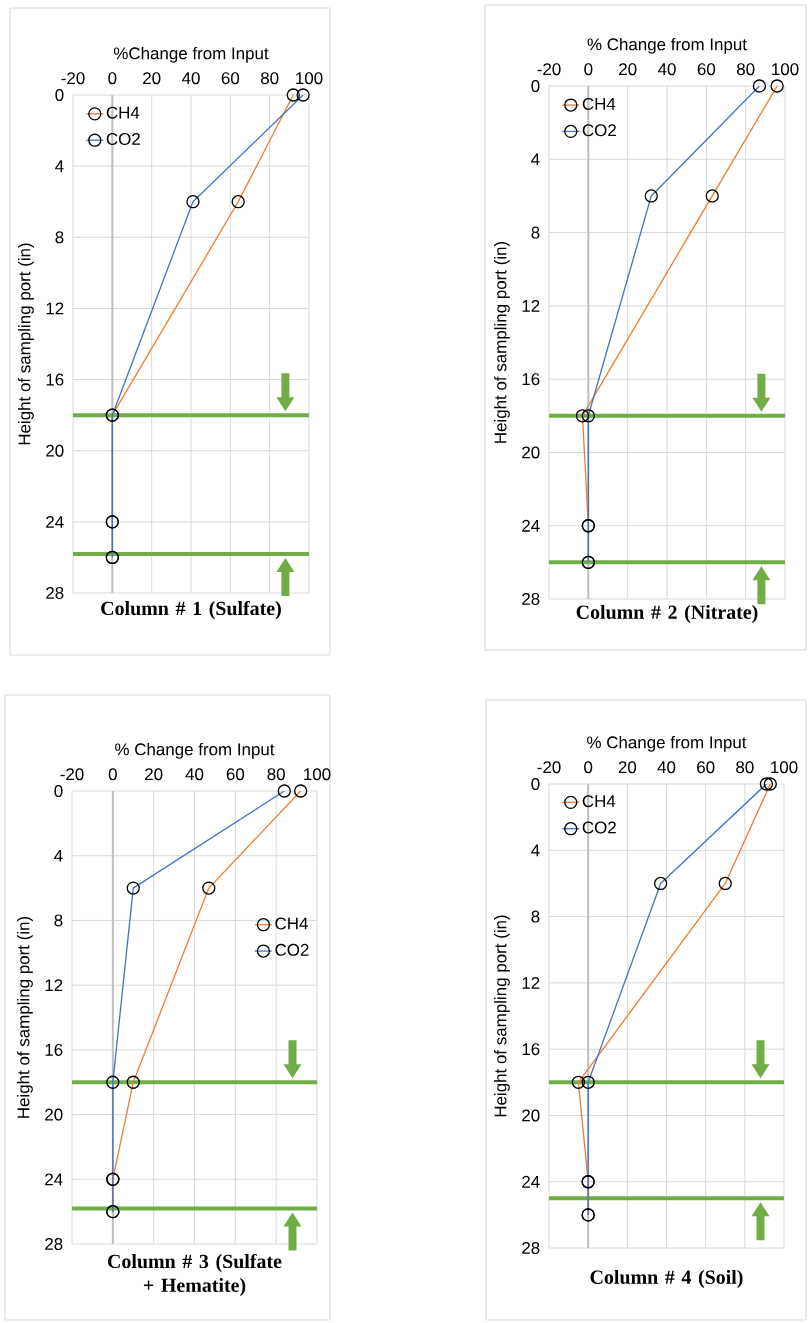 This screenshot has height=1323, width=809. I want to click on text: Column # 1 (Sulfate), so click(191, 610).